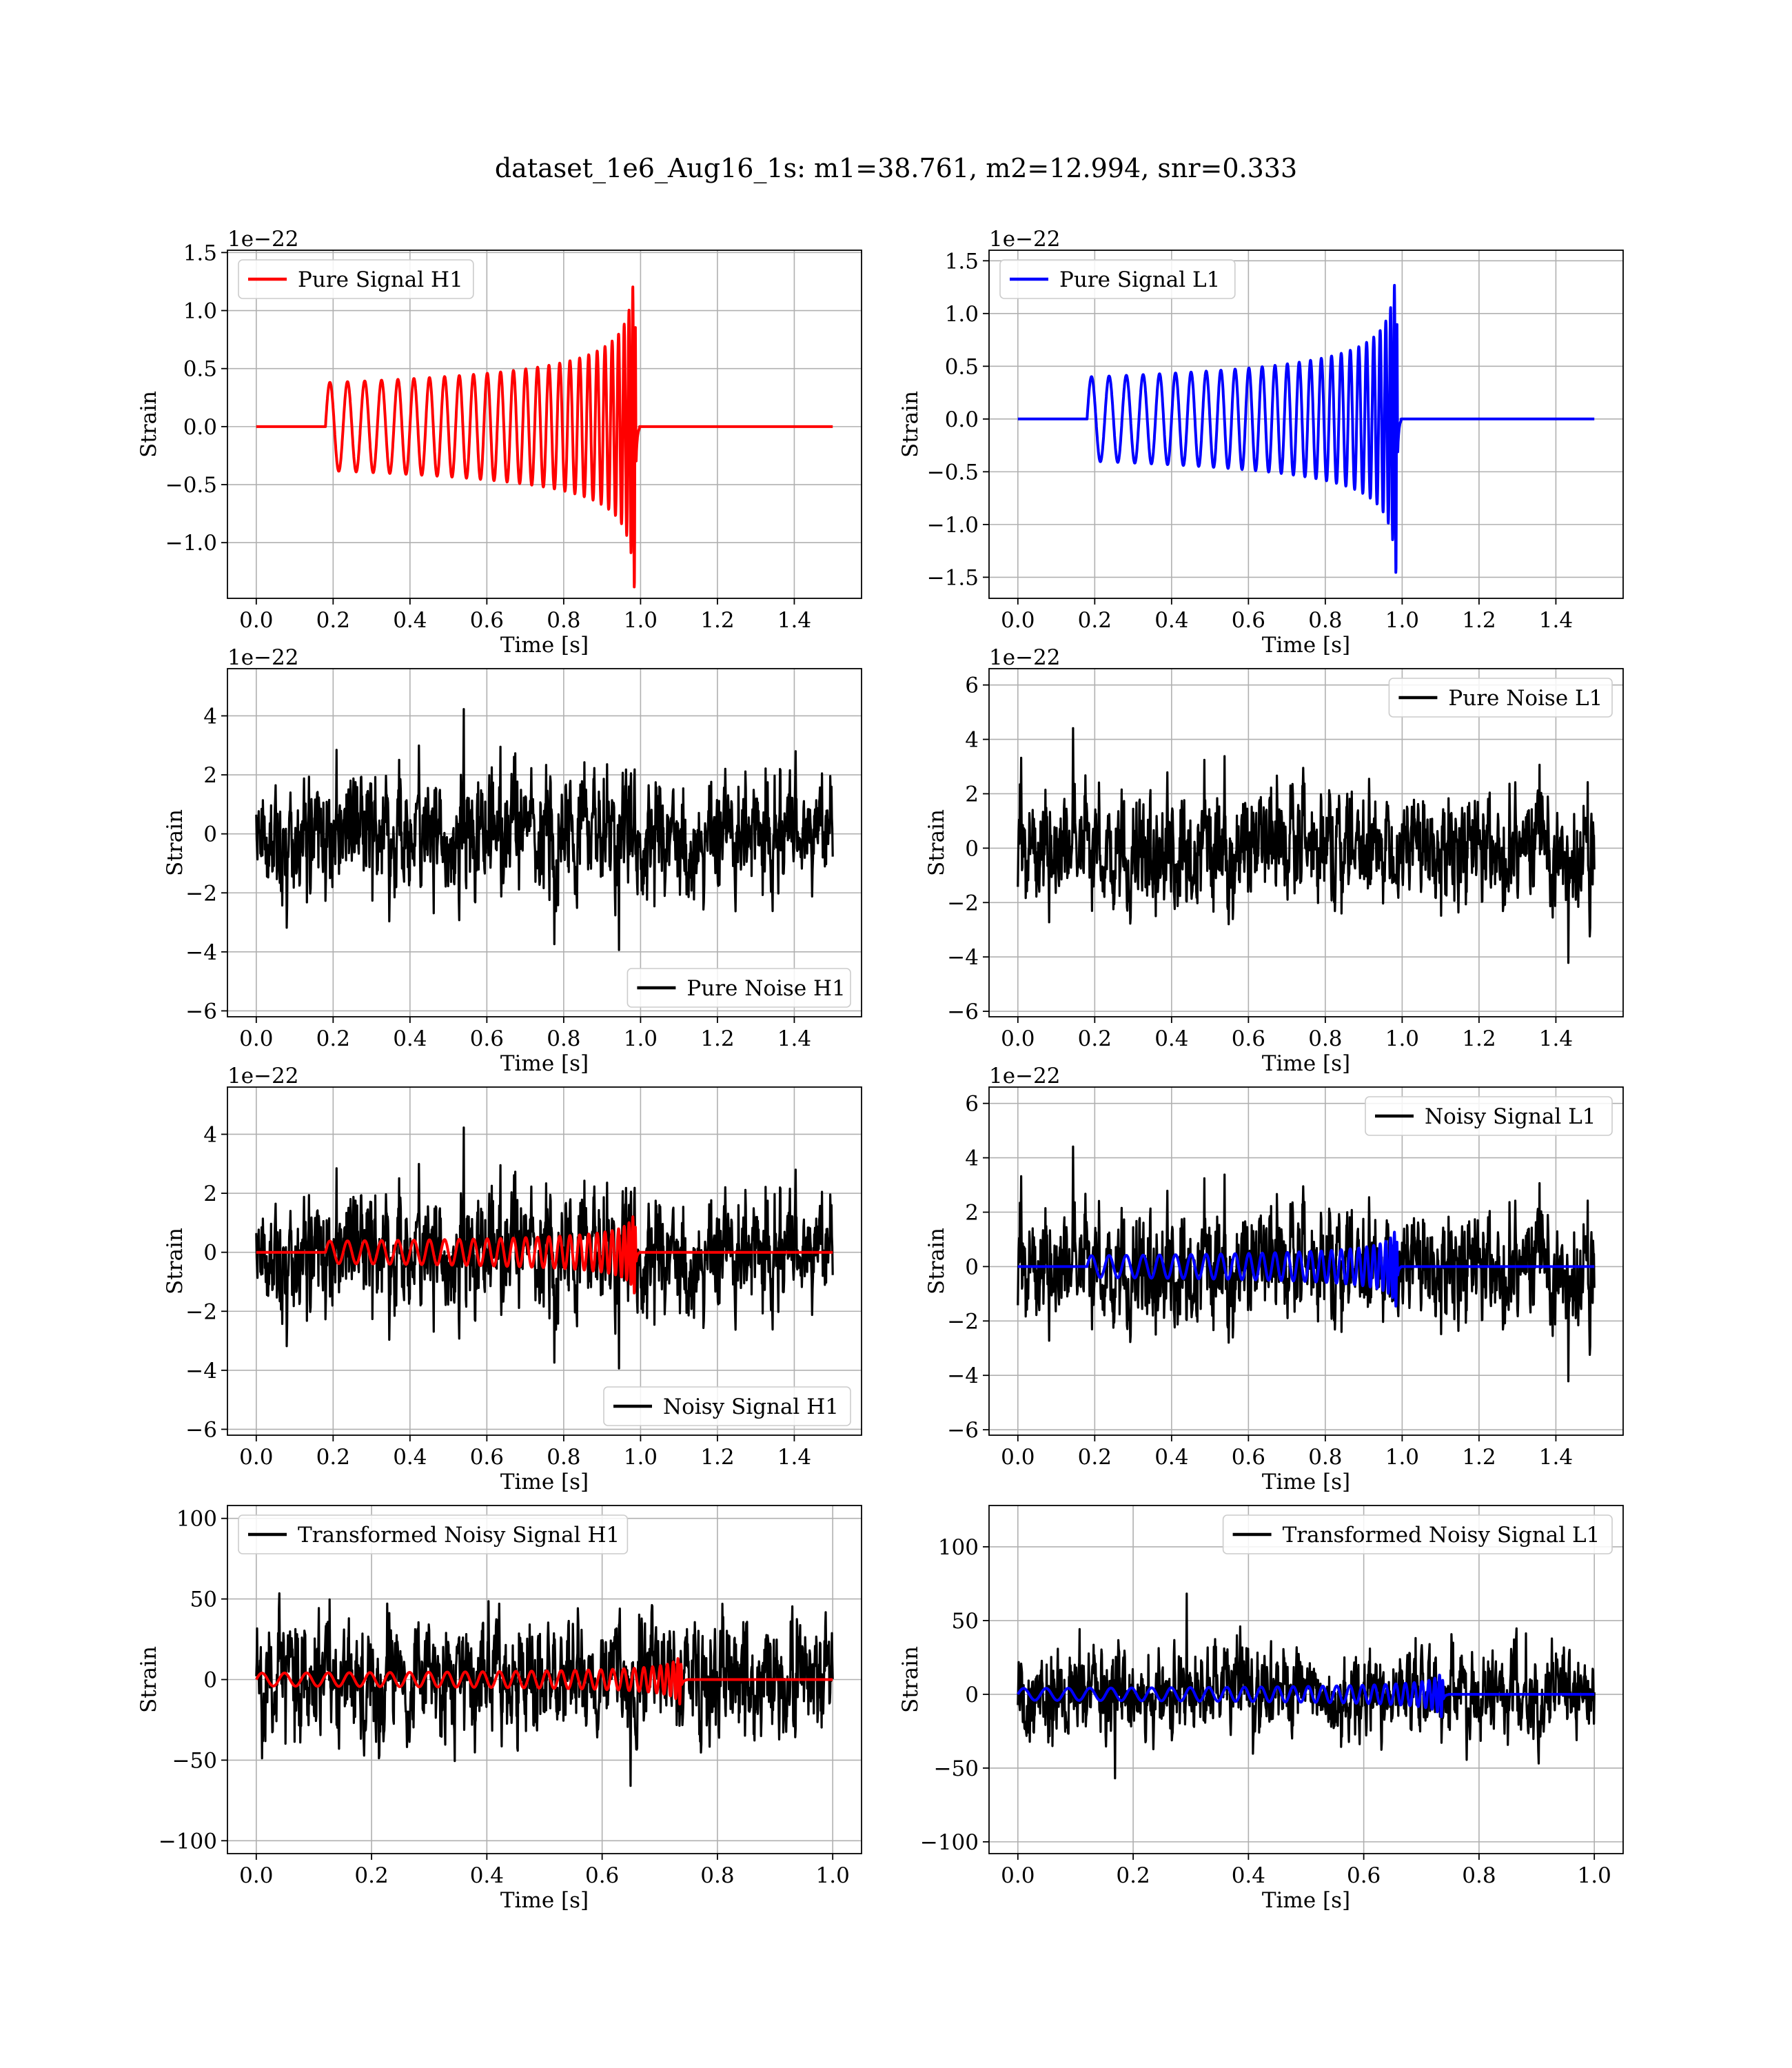 The height and width of the screenshot is (2068, 1792). I want to click on y-tick-label: −1.0, so click(953, 525).